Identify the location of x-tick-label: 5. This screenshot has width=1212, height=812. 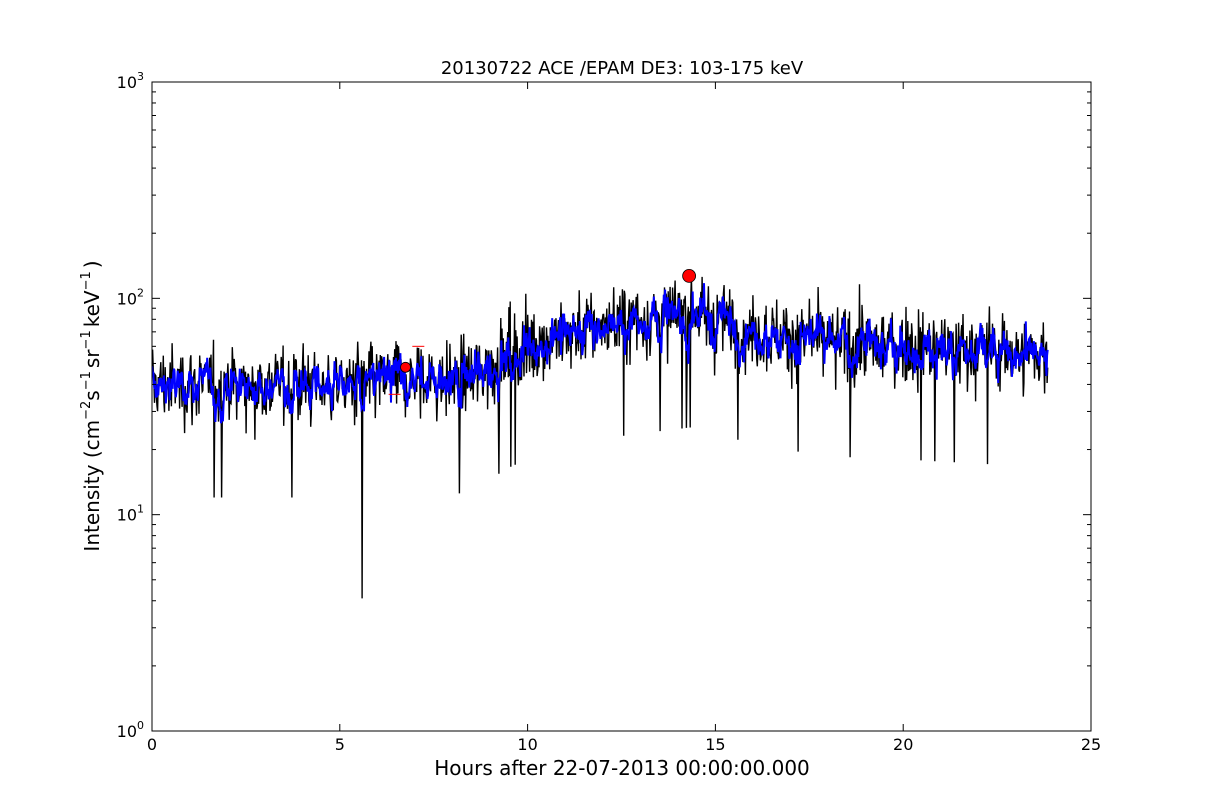
(340, 744).